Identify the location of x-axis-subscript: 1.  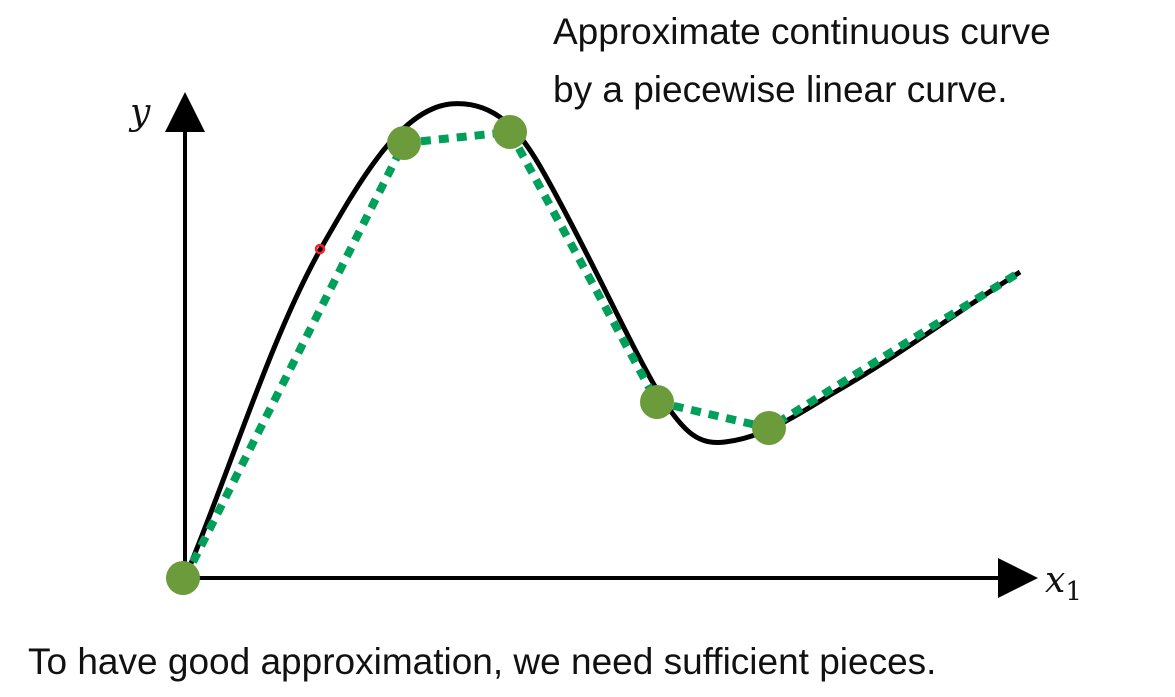
(1073, 592).